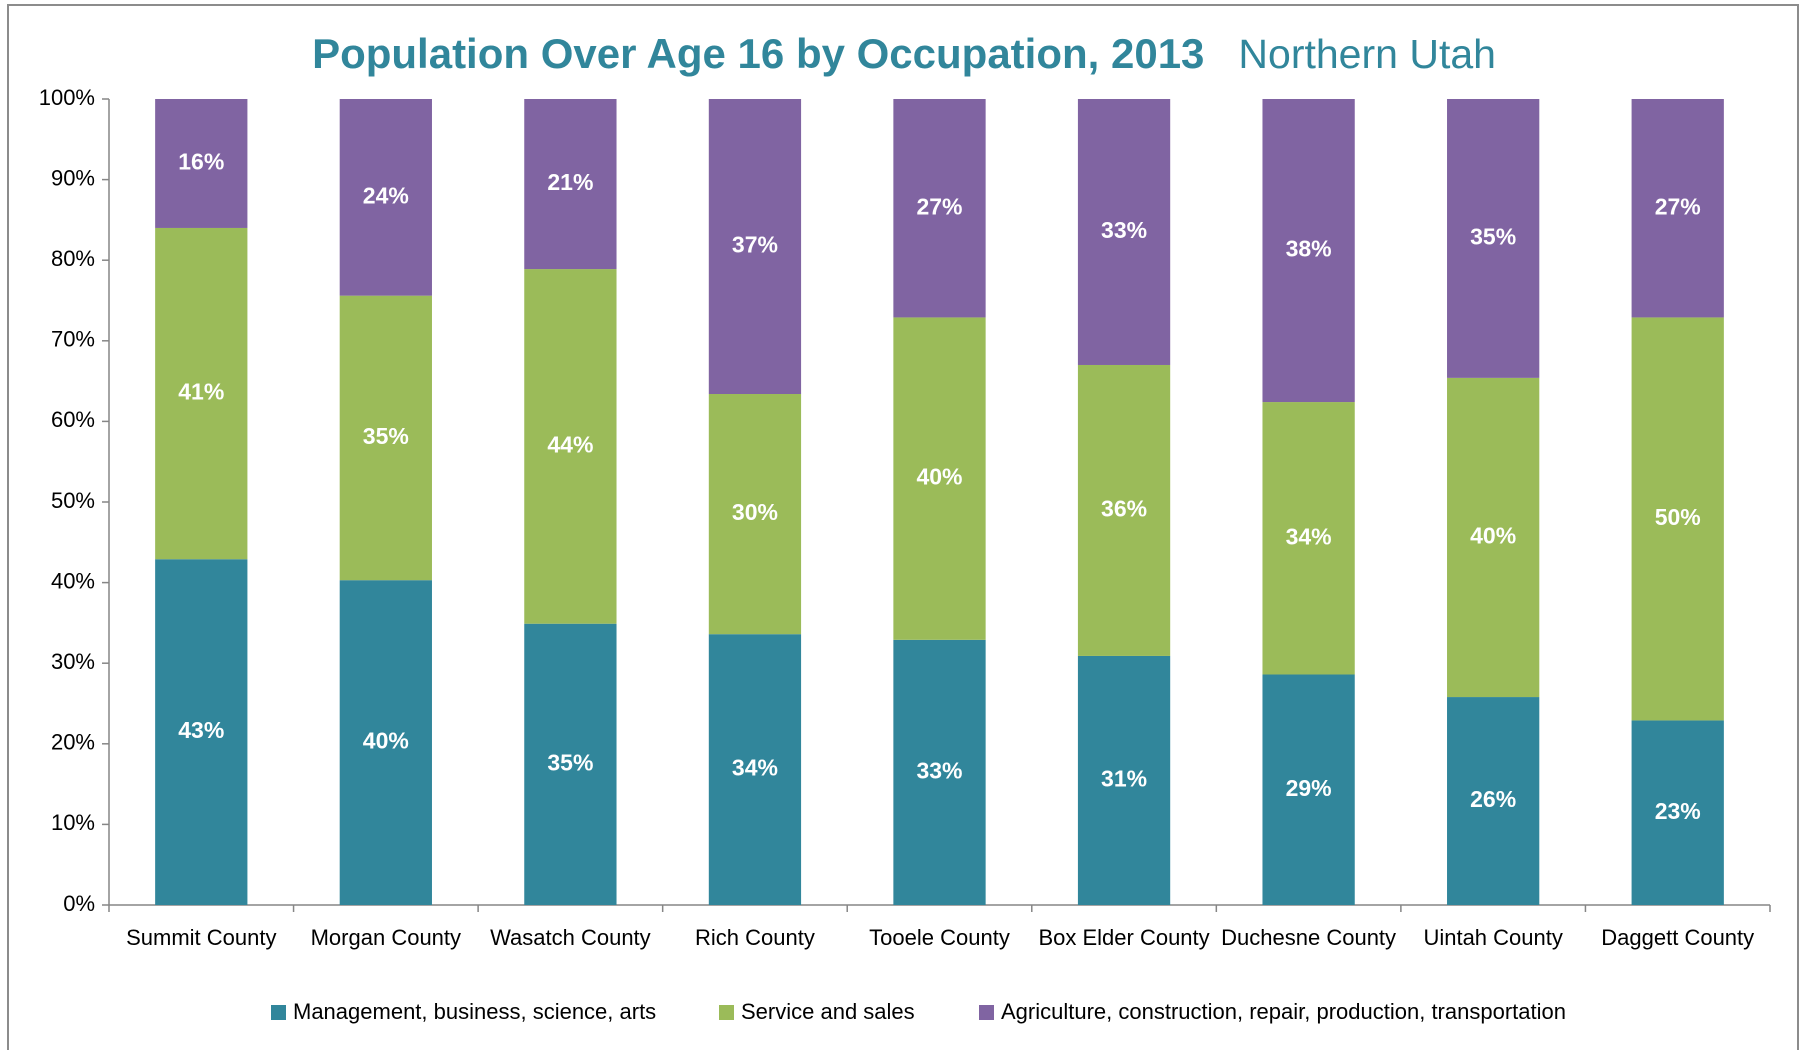 Image resolution: width=1801 pixels, height=1050 pixels. I want to click on data-label: 38%, so click(1309, 249).